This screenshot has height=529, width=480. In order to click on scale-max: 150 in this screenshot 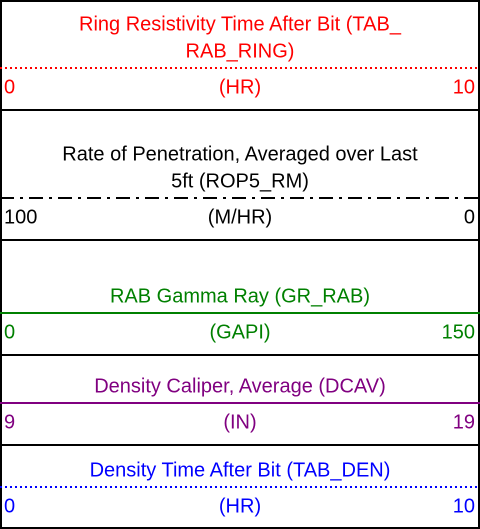, I will do `click(458, 332)`.